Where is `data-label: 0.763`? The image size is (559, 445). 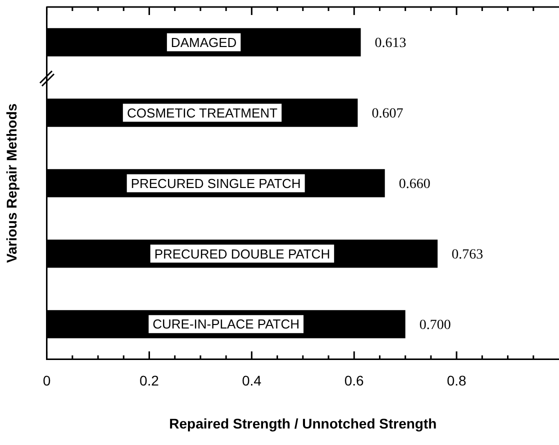 data-label: 0.763 is located at coordinates (468, 254).